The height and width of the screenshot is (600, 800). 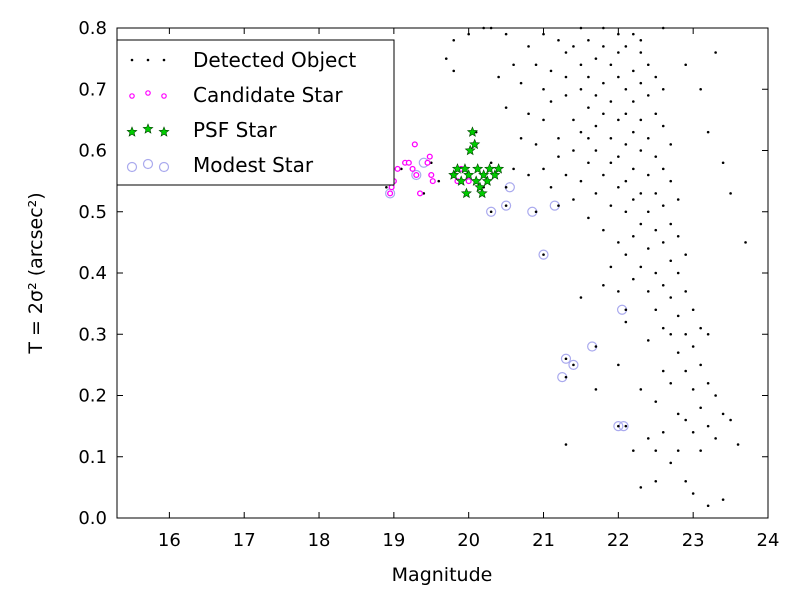 What do you see at coordinates (148, 130) in the screenshot?
I see `legend-marker-psf` at bounding box center [148, 130].